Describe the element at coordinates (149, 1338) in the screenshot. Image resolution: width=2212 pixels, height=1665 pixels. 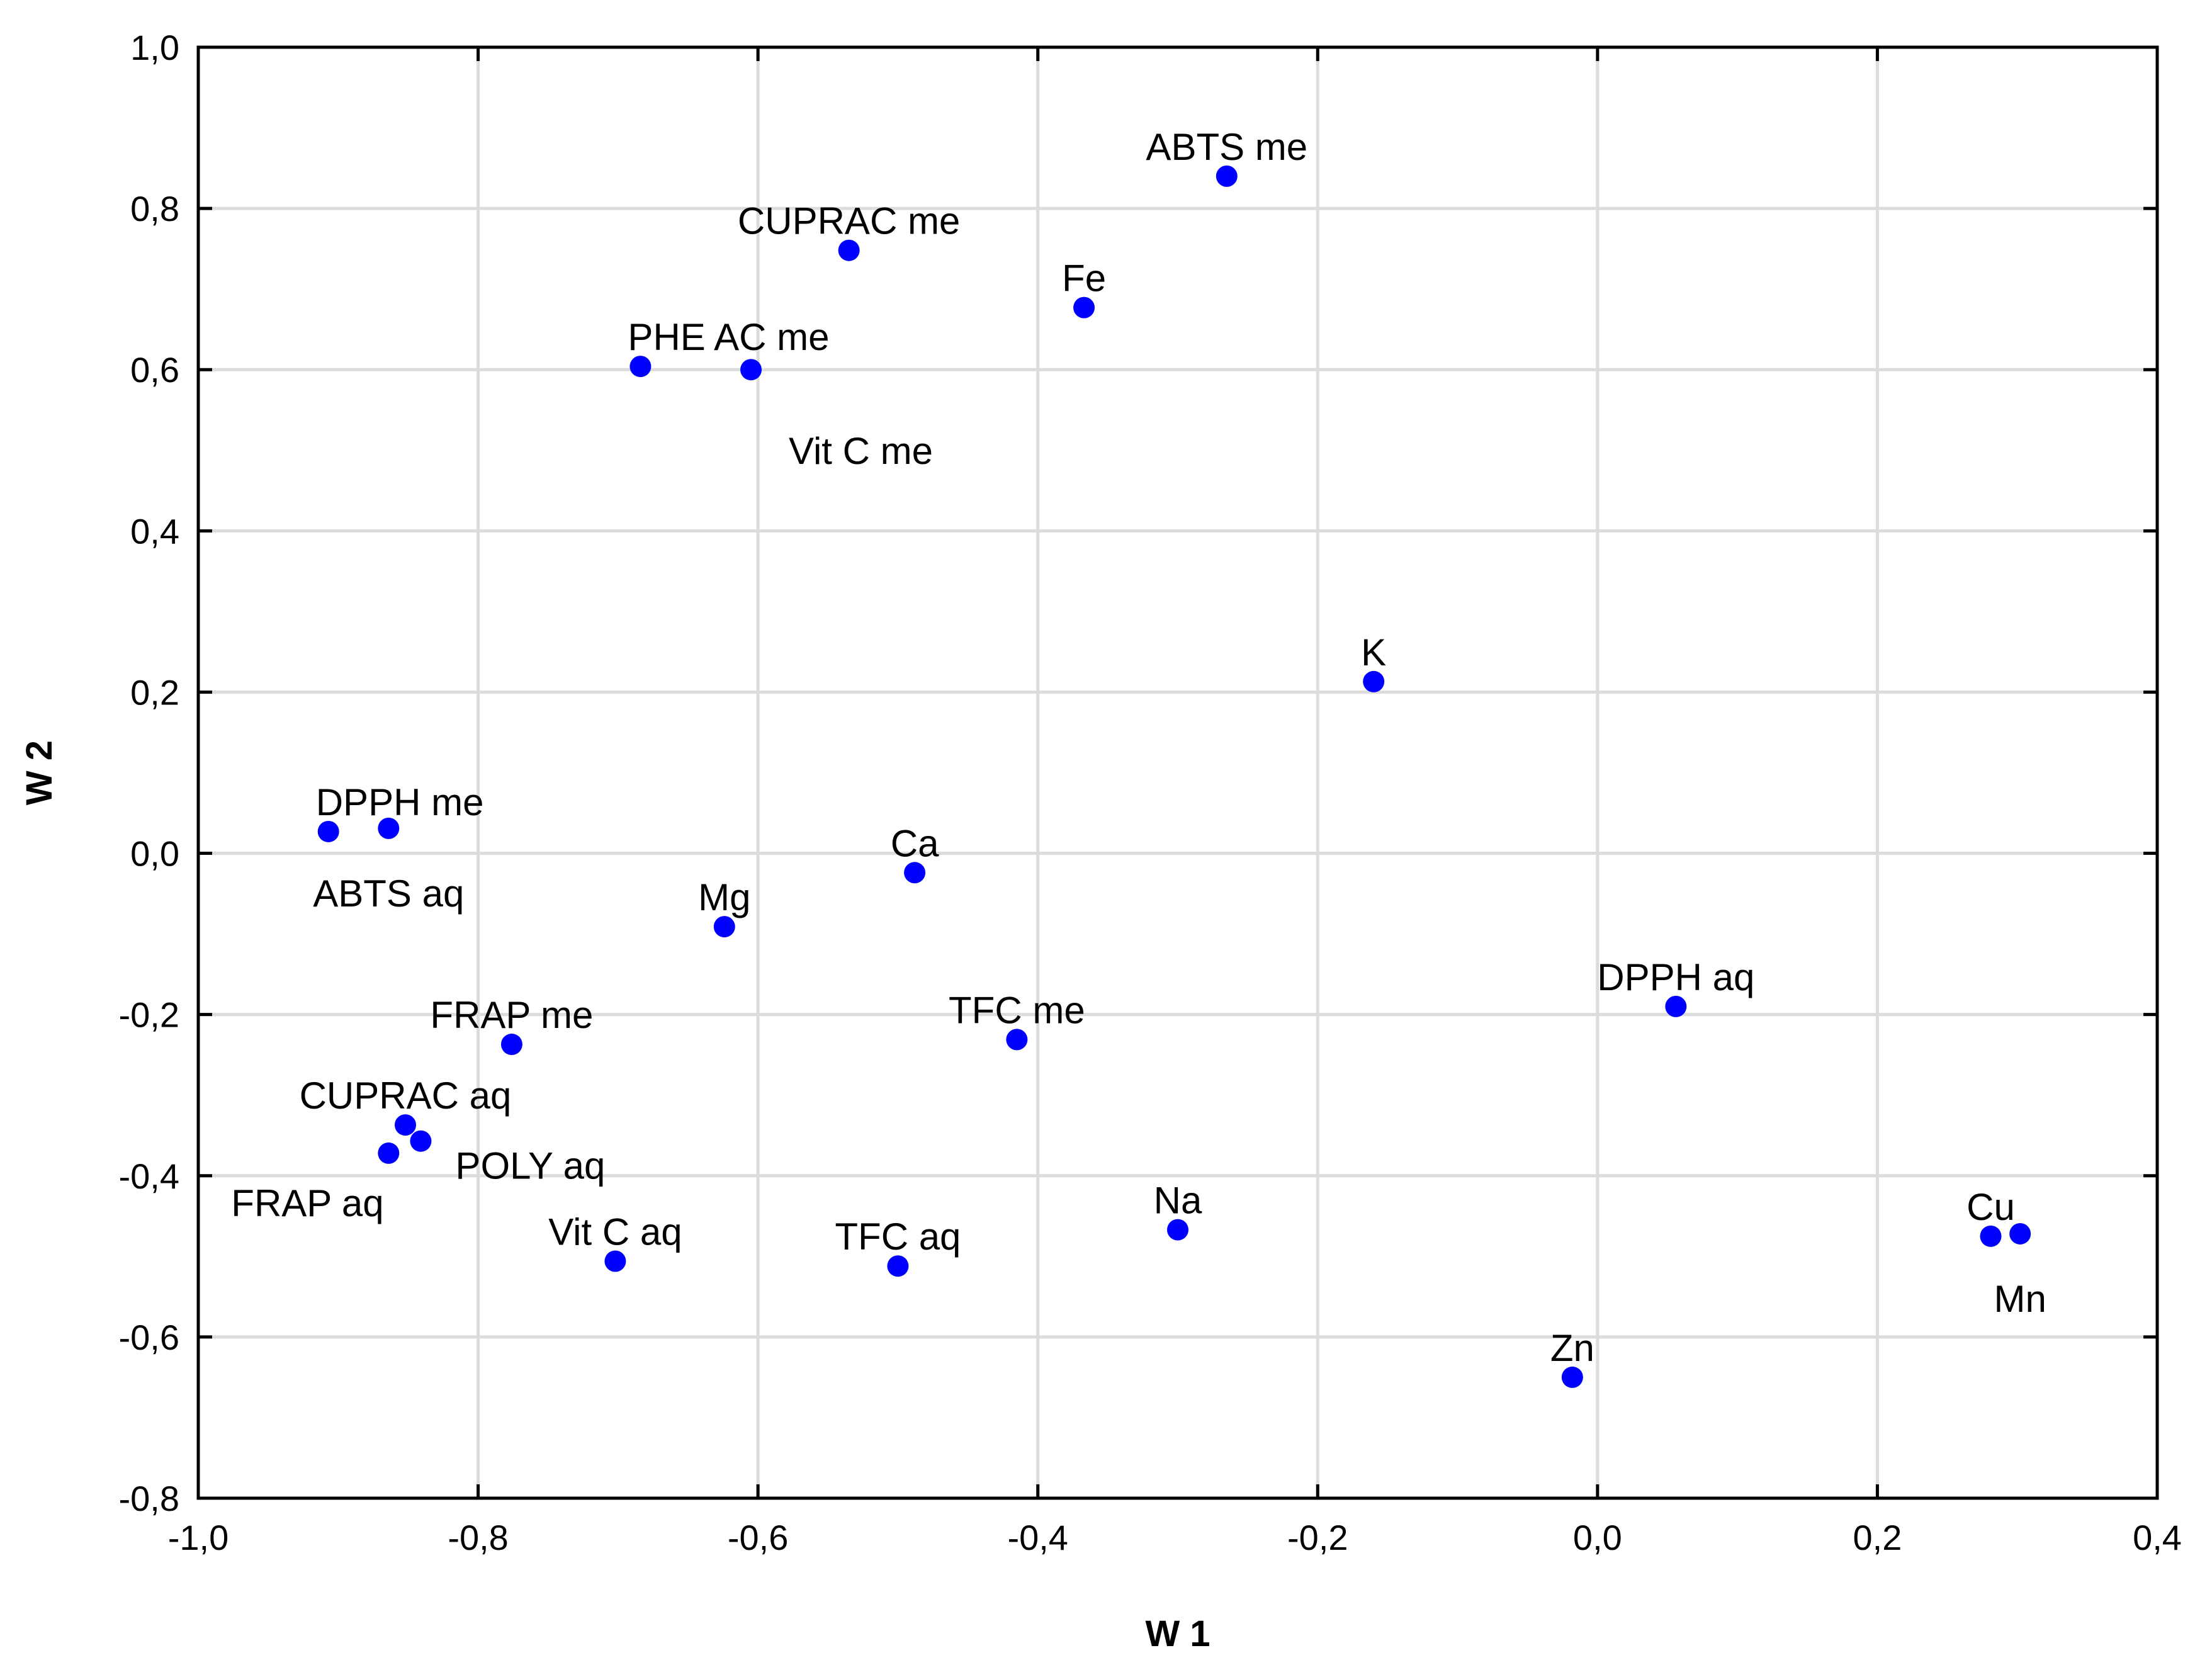
I see `y-tick-label: -0,6` at that location.